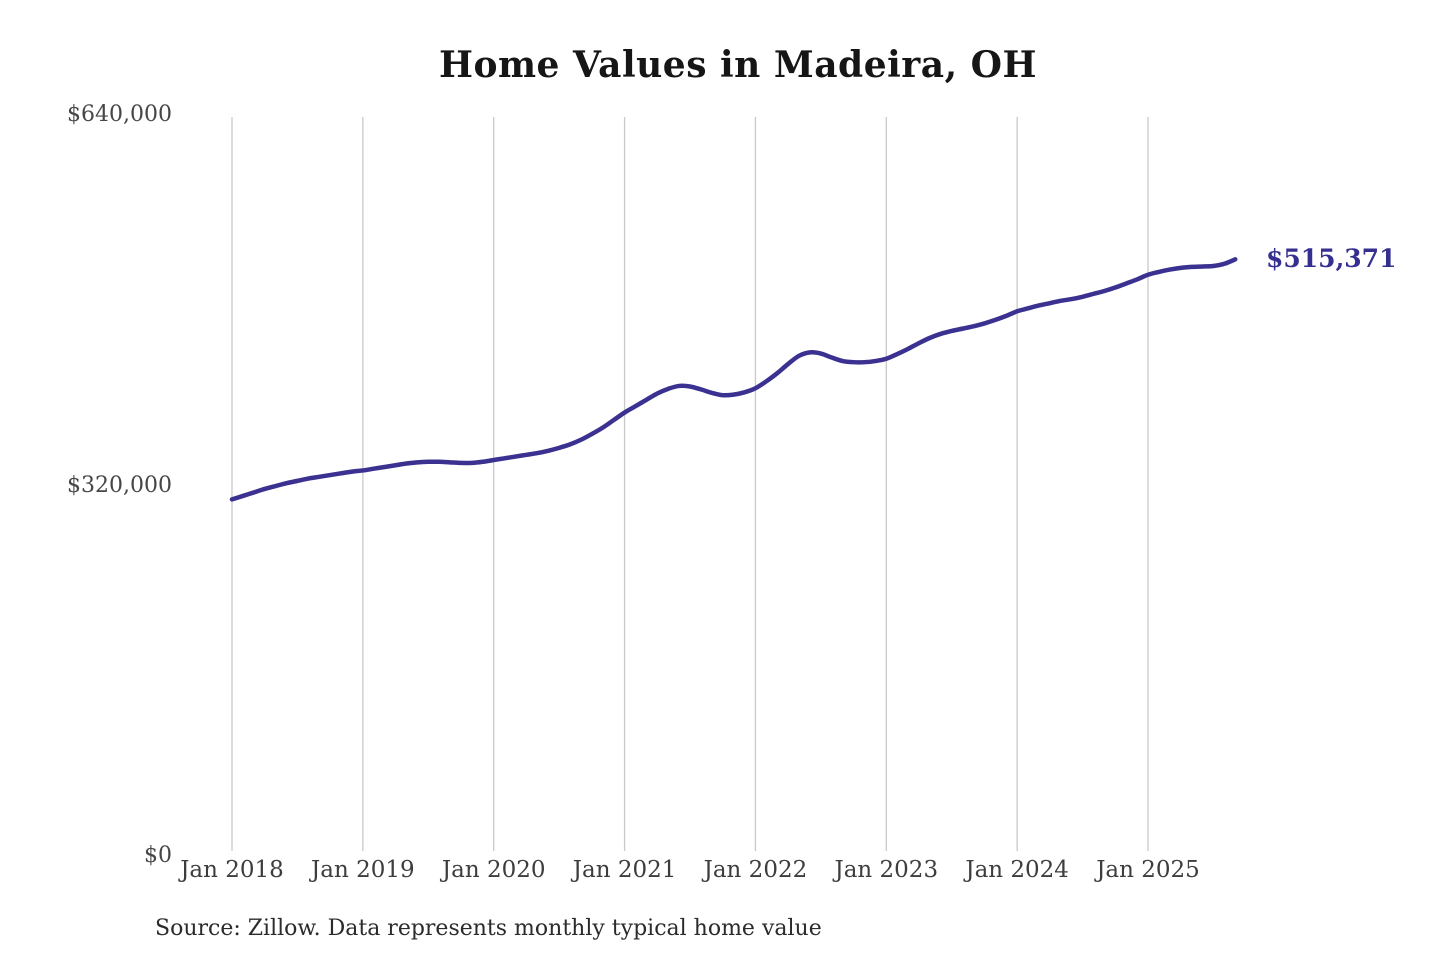  Describe the element at coordinates (1148, 870) in the screenshot. I see `x-axis-tick-label: Jan 2025` at that location.